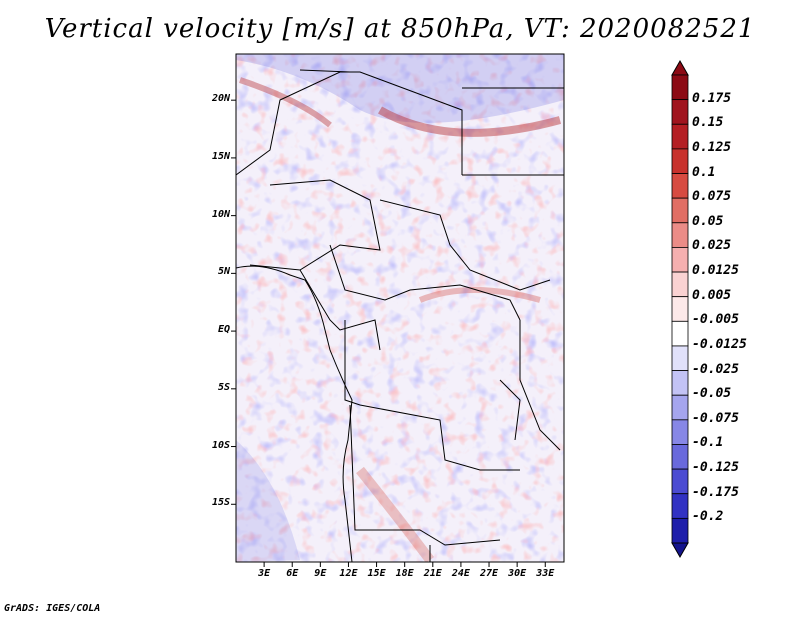 The width and height of the screenshot is (800, 618). What do you see at coordinates (708, 443) in the screenshot?
I see `colorbar-level-label: -0.1` at bounding box center [708, 443].